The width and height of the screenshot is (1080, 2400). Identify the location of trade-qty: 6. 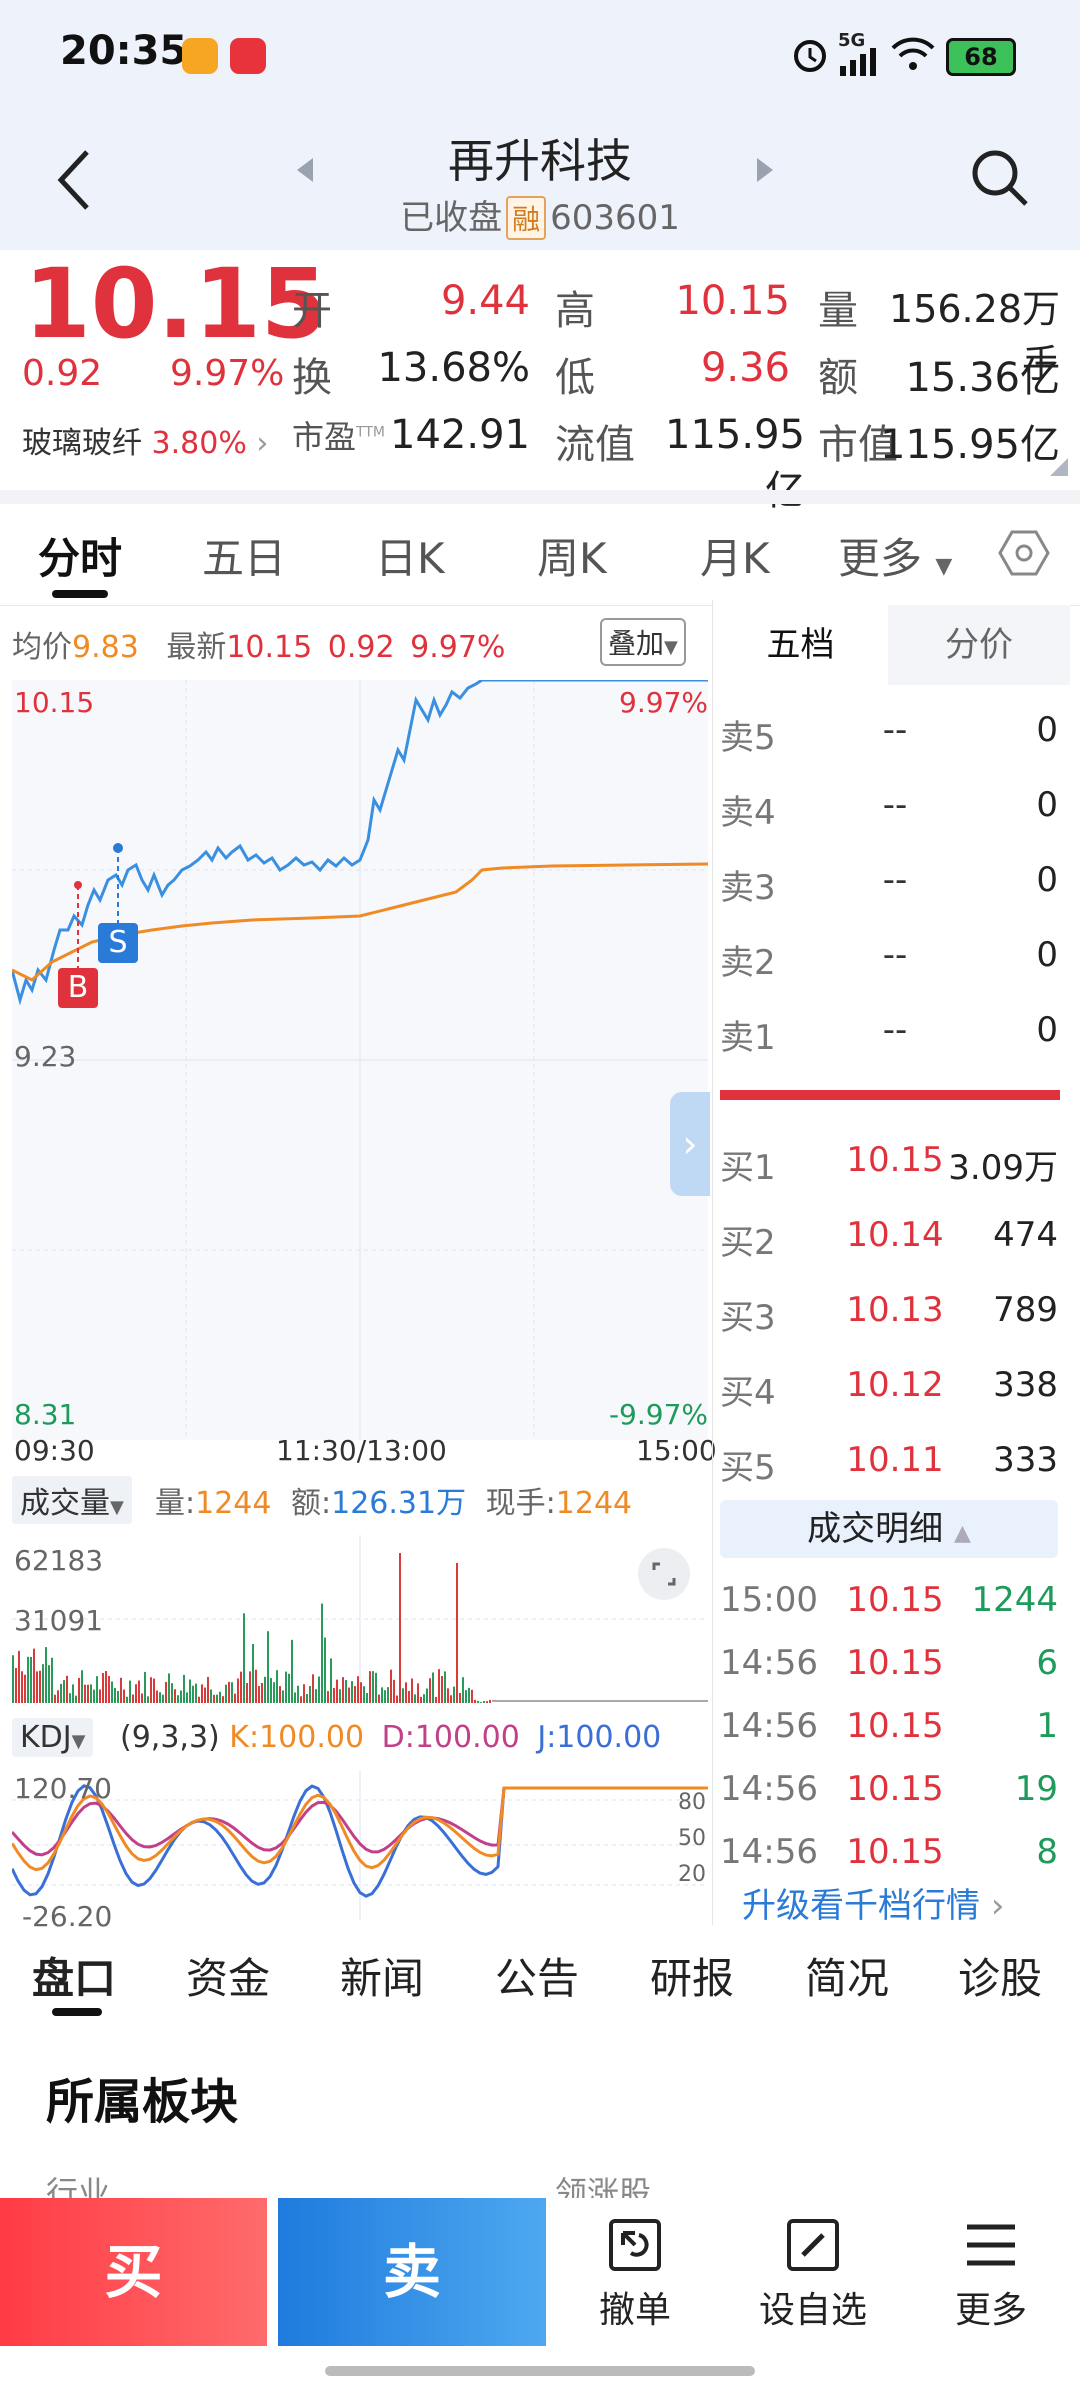
(1047, 1663).